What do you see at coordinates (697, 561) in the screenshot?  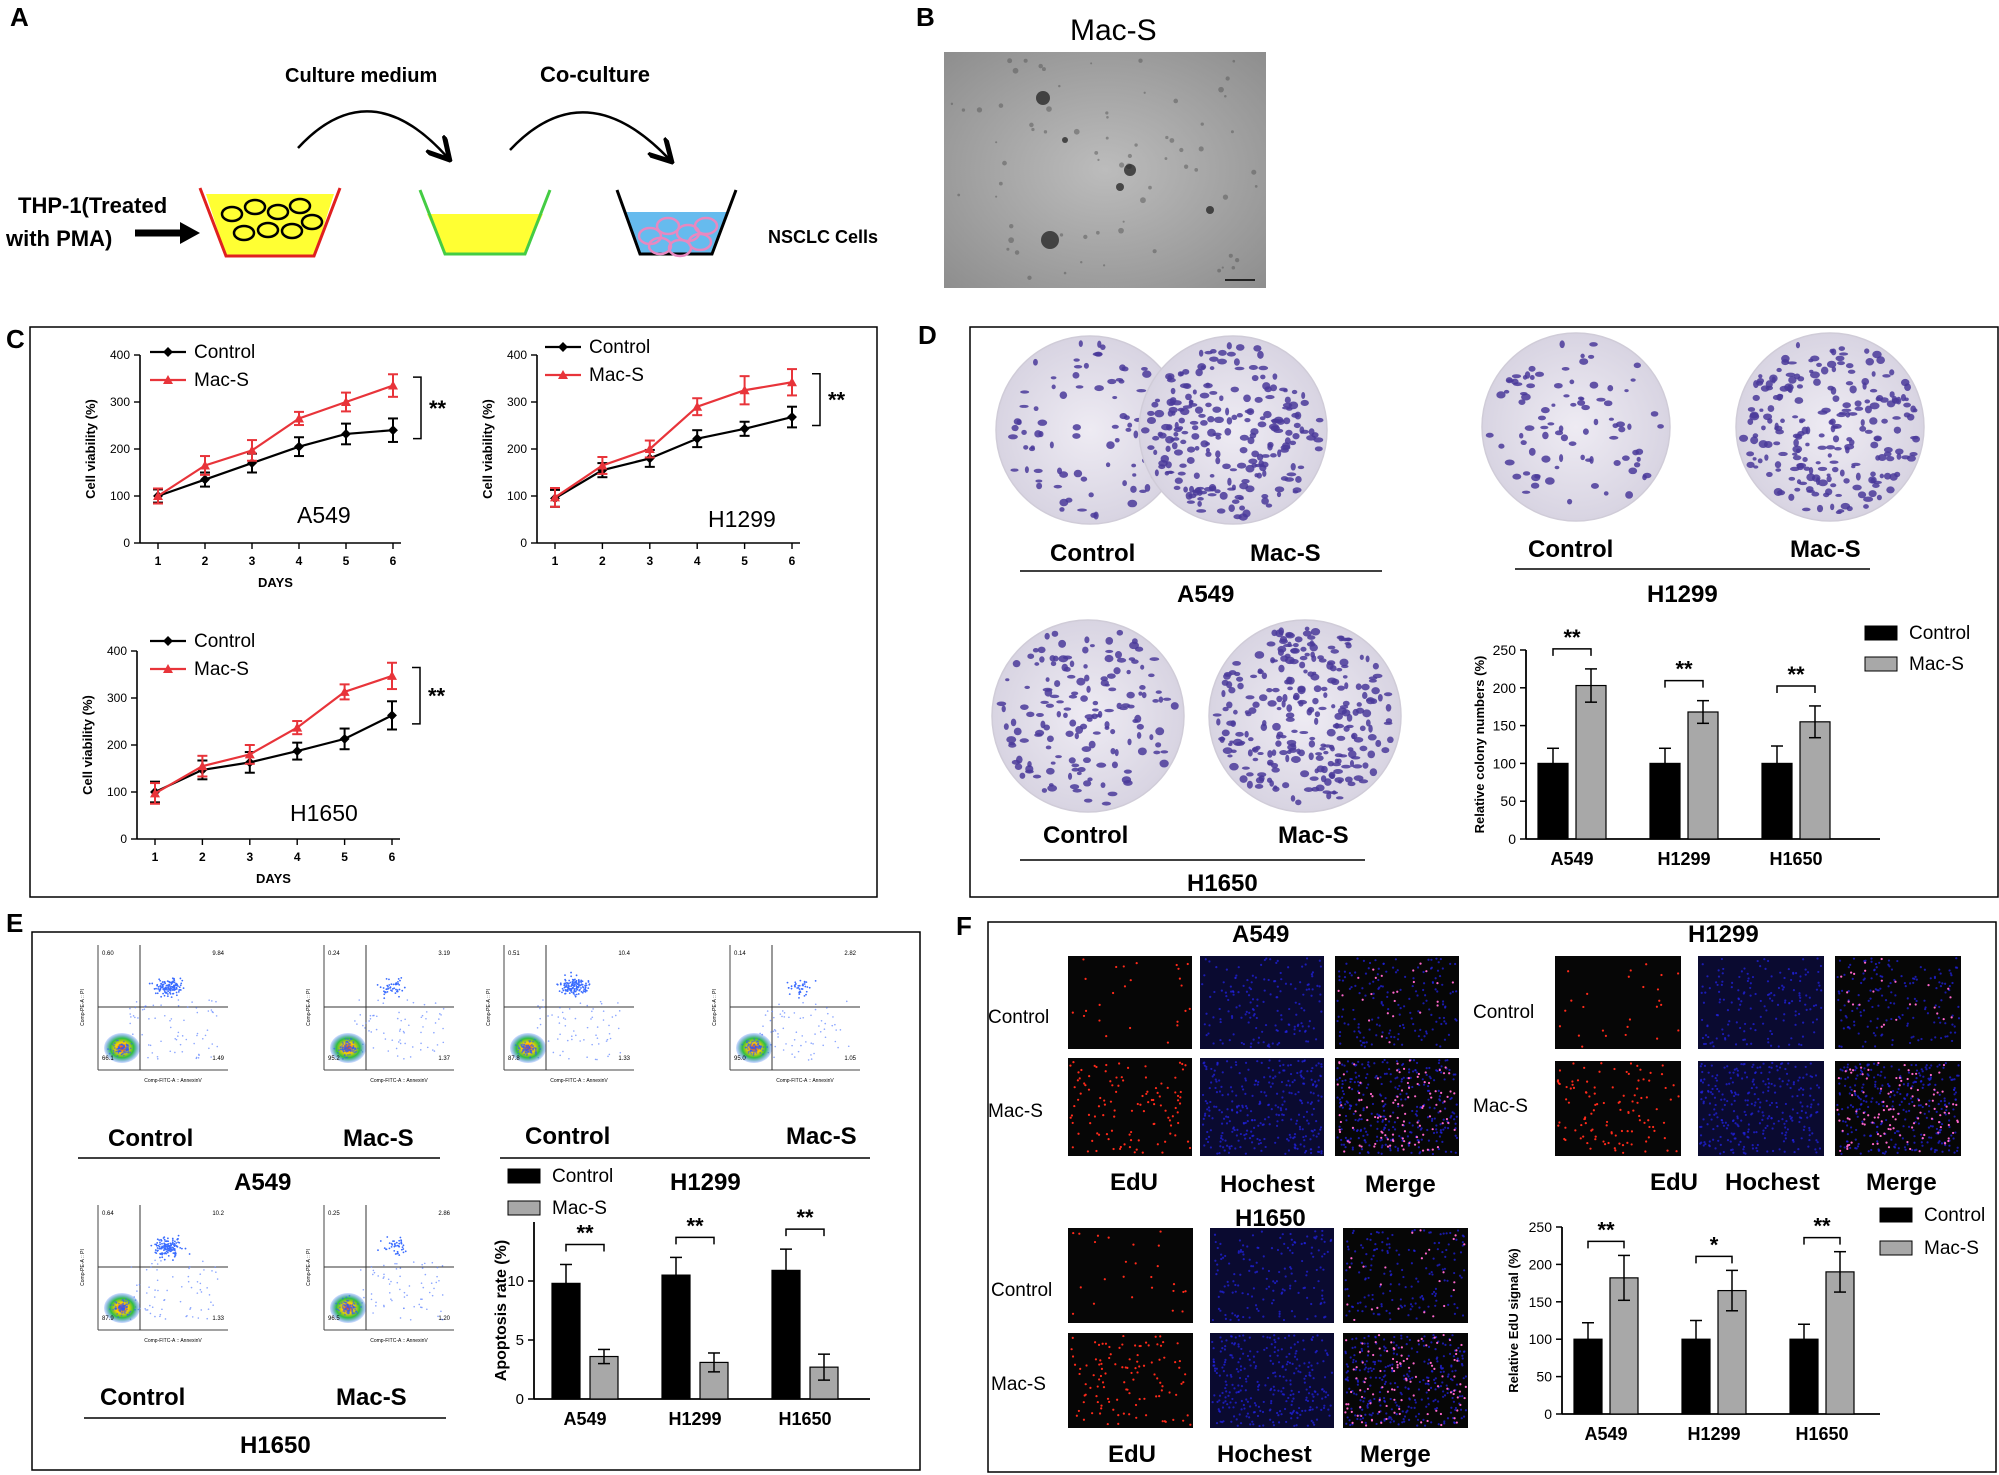 I see `x-tick-label: 4` at bounding box center [697, 561].